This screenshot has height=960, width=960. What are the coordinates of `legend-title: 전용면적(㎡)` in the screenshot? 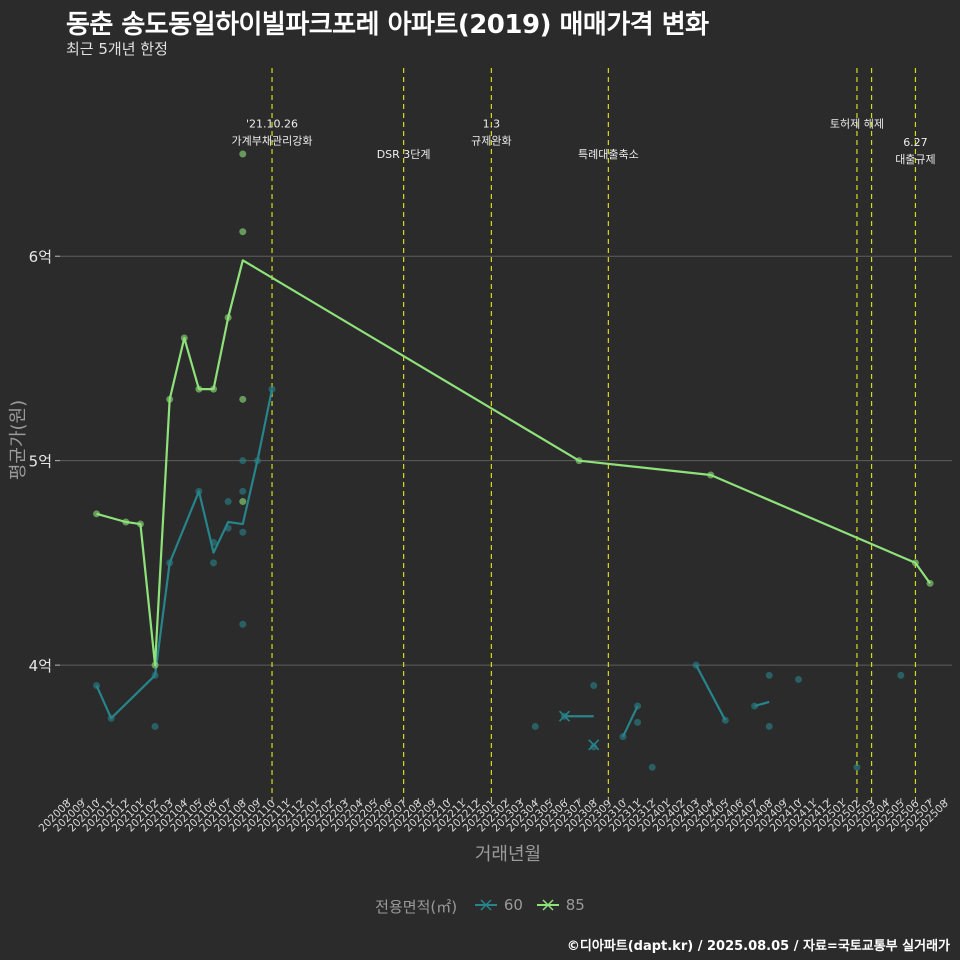 It's located at (416, 907).